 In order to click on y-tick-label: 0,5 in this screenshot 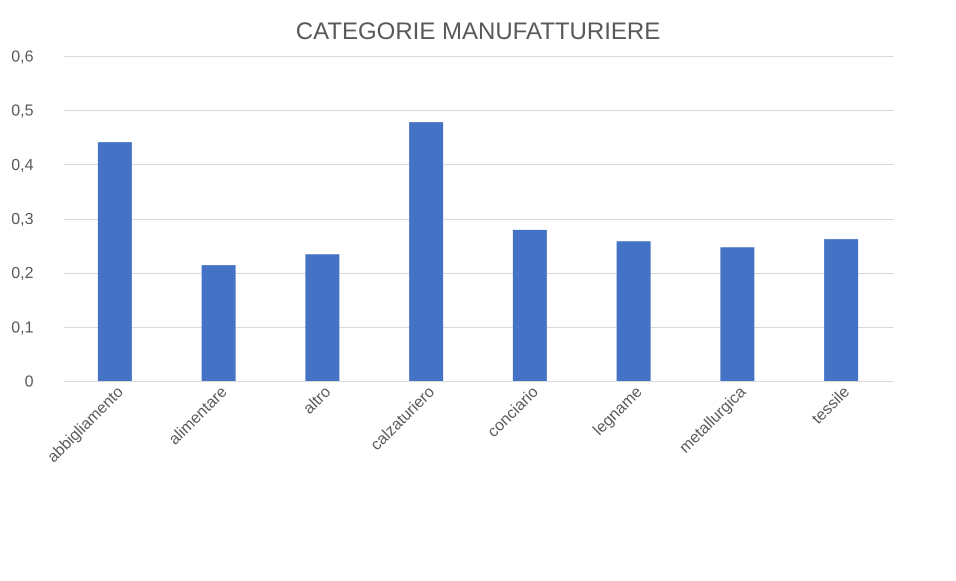, I will do `click(22, 111)`.